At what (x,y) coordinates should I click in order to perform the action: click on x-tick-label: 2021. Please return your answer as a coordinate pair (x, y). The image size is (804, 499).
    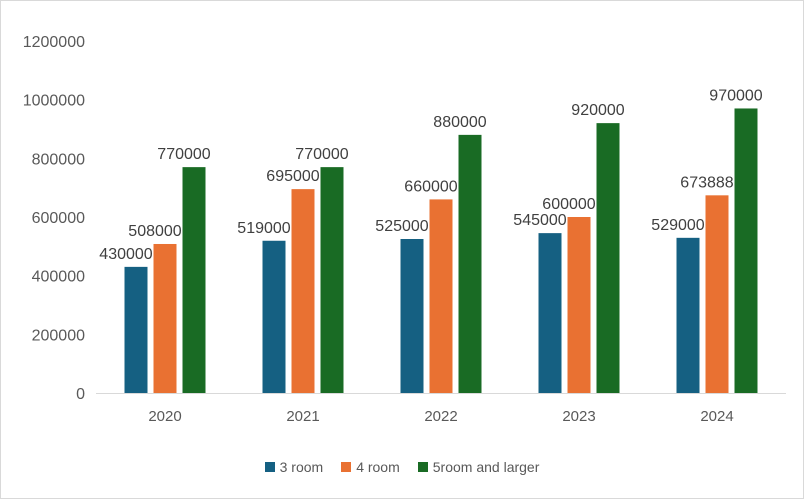
    Looking at the image, I should click on (302, 416).